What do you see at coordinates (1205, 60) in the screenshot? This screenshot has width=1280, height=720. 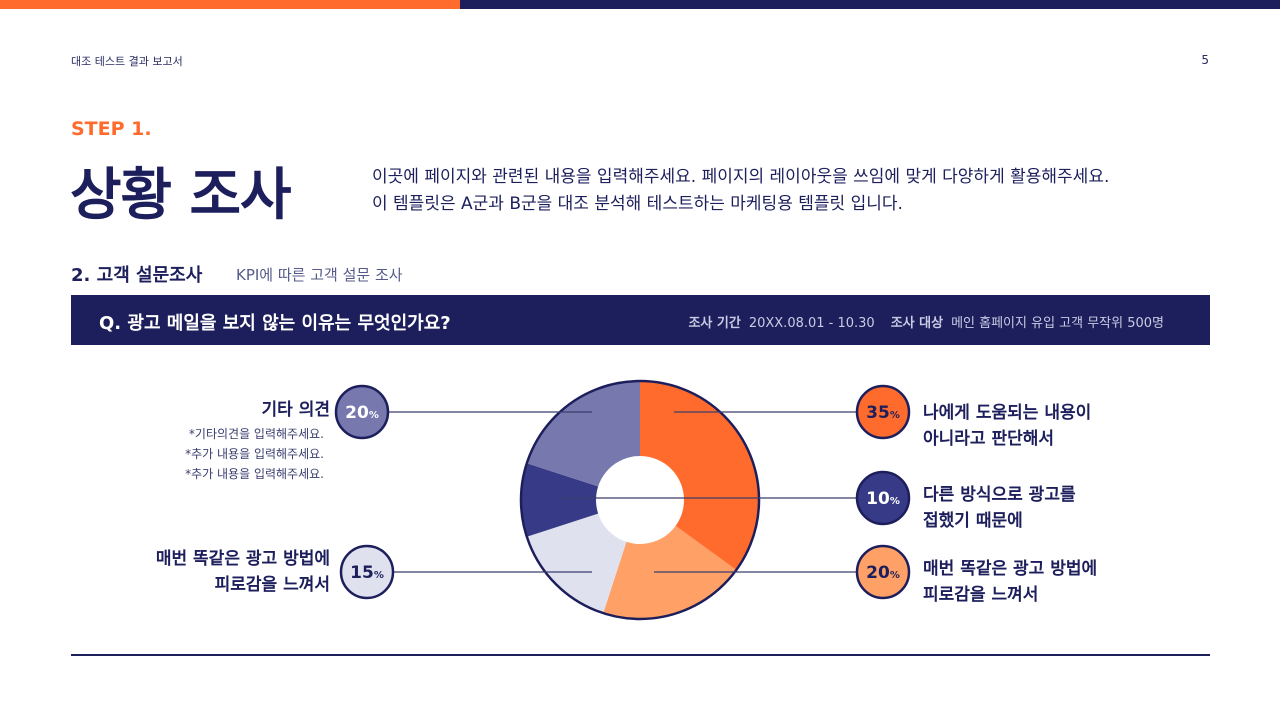 I see `page-number: 5` at bounding box center [1205, 60].